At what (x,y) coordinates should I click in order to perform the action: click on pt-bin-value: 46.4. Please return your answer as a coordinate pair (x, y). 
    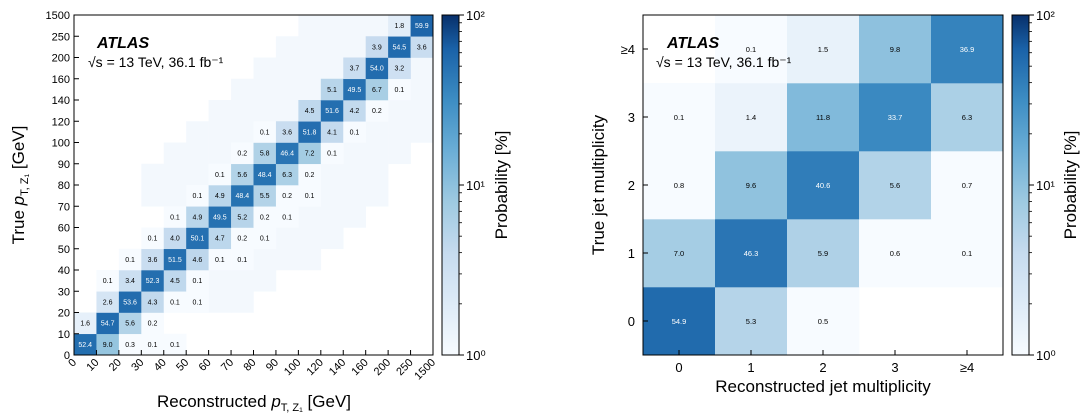
    Looking at the image, I should click on (287, 154).